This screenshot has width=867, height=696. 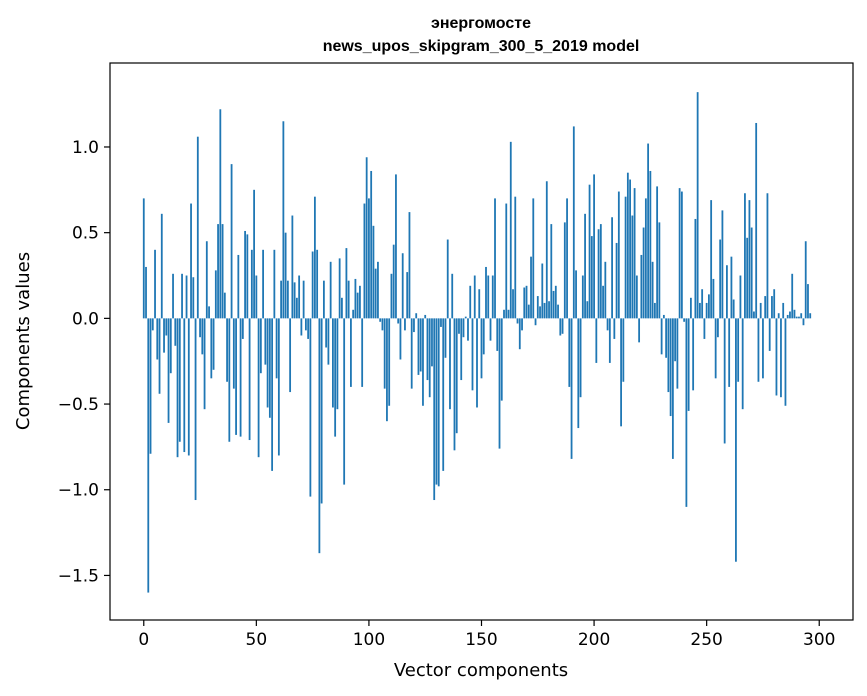 I want to click on y-tick-label: 0.0, so click(x=85, y=319).